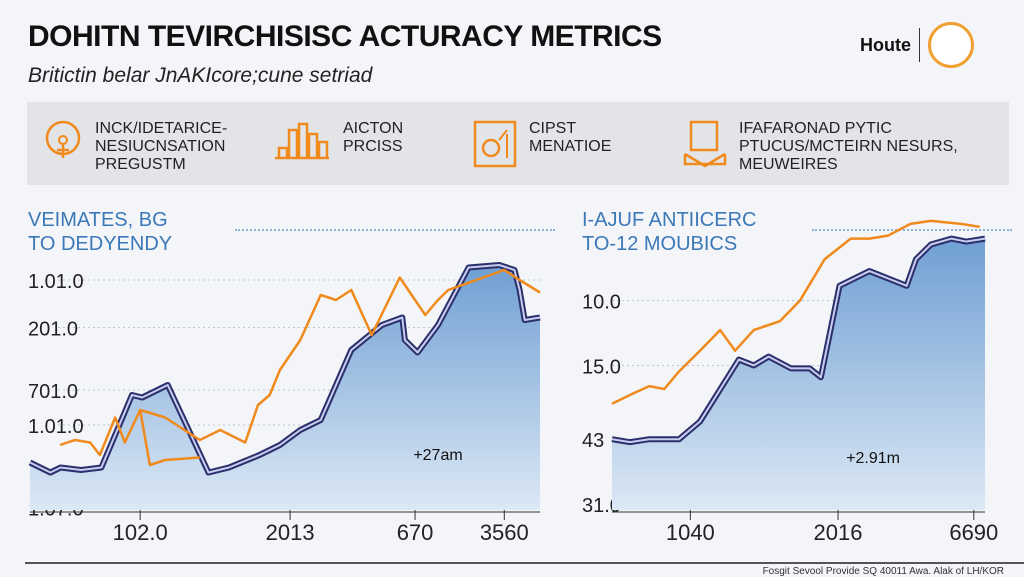  Describe the element at coordinates (917, 45) in the screenshot. I see `brand-logo: Houte` at that location.